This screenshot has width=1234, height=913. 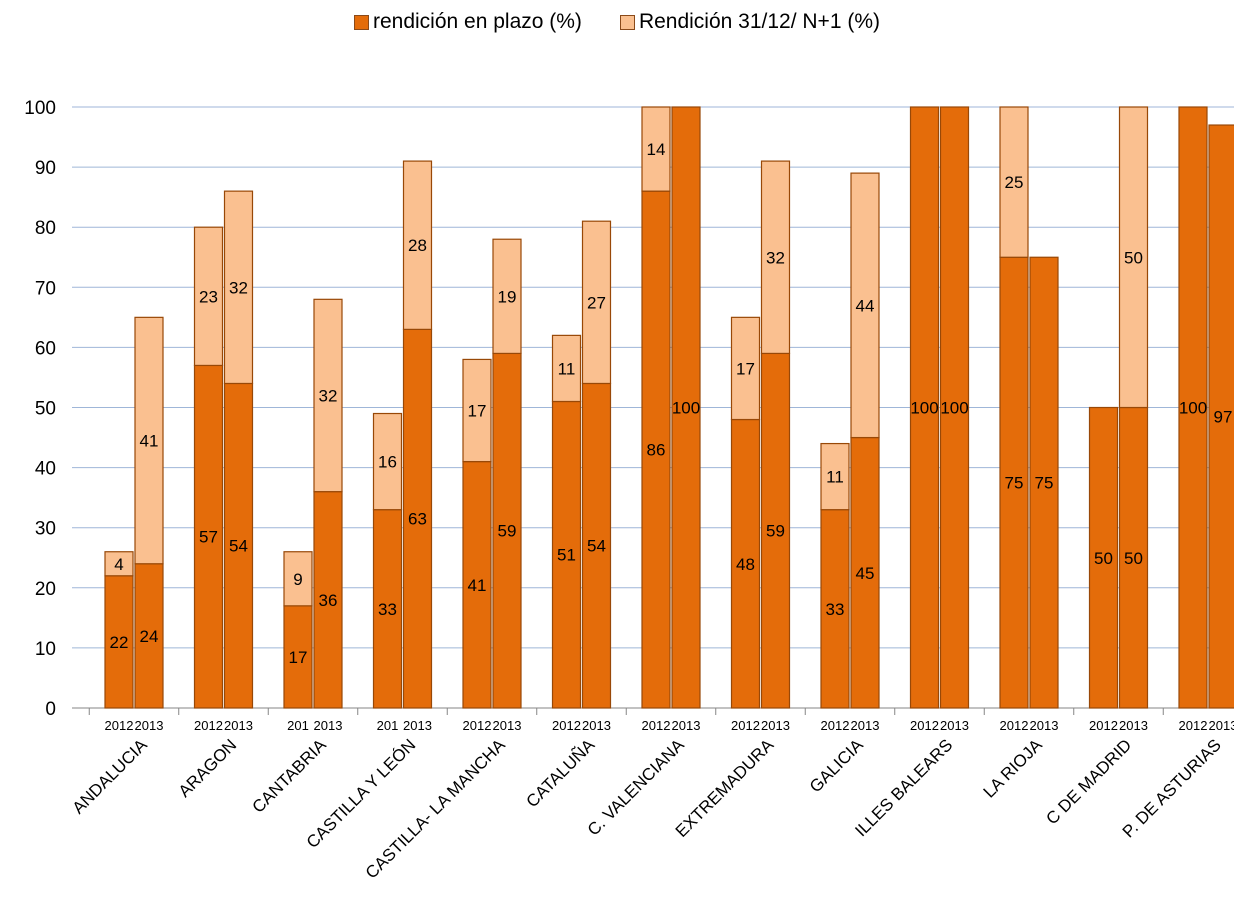 I want to click on y-tick-label: 20, so click(x=45, y=589).